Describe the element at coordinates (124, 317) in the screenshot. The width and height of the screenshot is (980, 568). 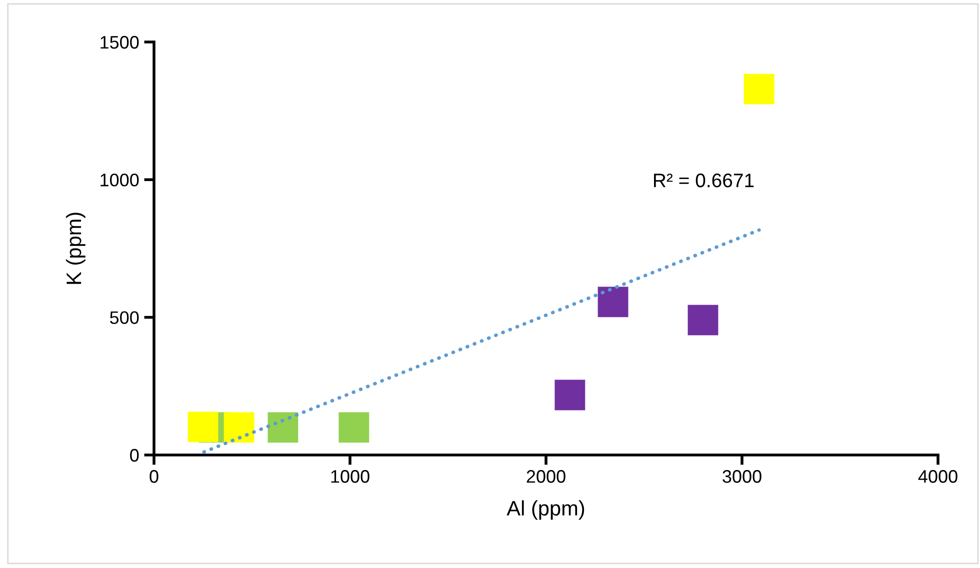
I see `y-tick-label: 500` at that location.